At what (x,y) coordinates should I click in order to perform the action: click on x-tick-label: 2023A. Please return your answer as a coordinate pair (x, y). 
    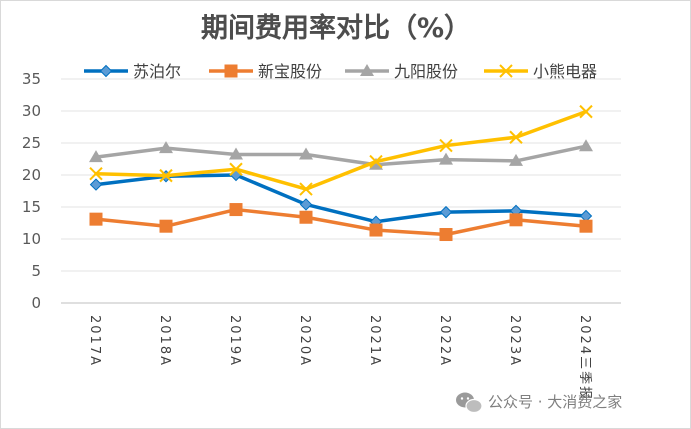
    Looking at the image, I should click on (514, 341).